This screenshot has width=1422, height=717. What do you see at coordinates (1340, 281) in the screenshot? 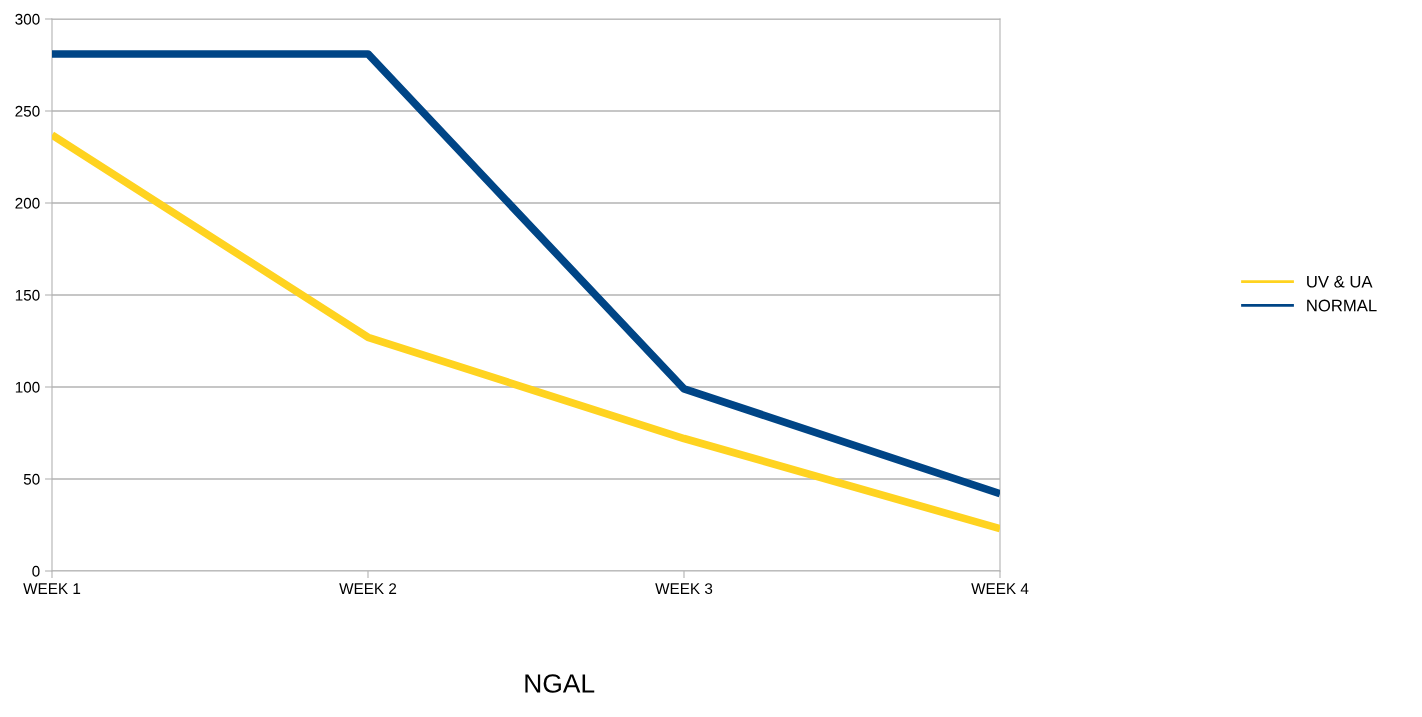
I see `legend-label: UV & UA` at bounding box center [1340, 281].